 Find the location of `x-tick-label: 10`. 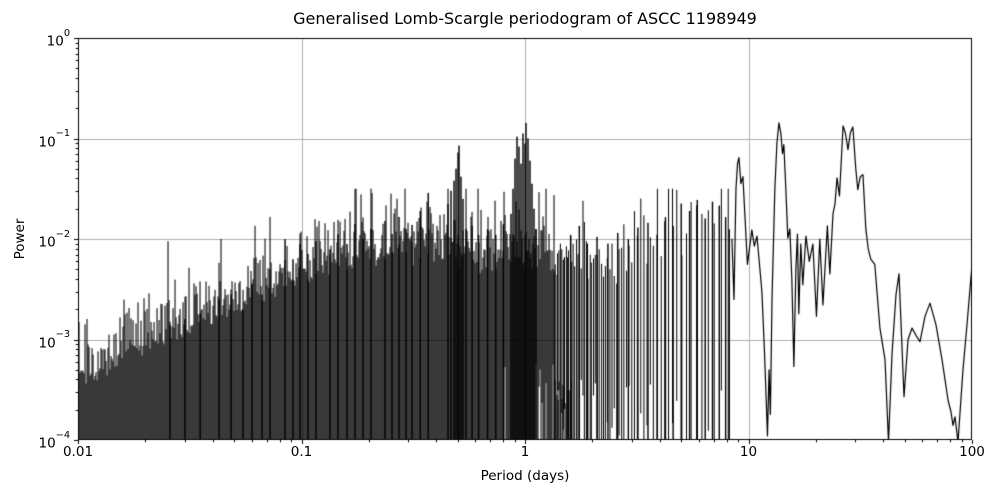

x-tick-label: 10 is located at coordinates (748, 452).